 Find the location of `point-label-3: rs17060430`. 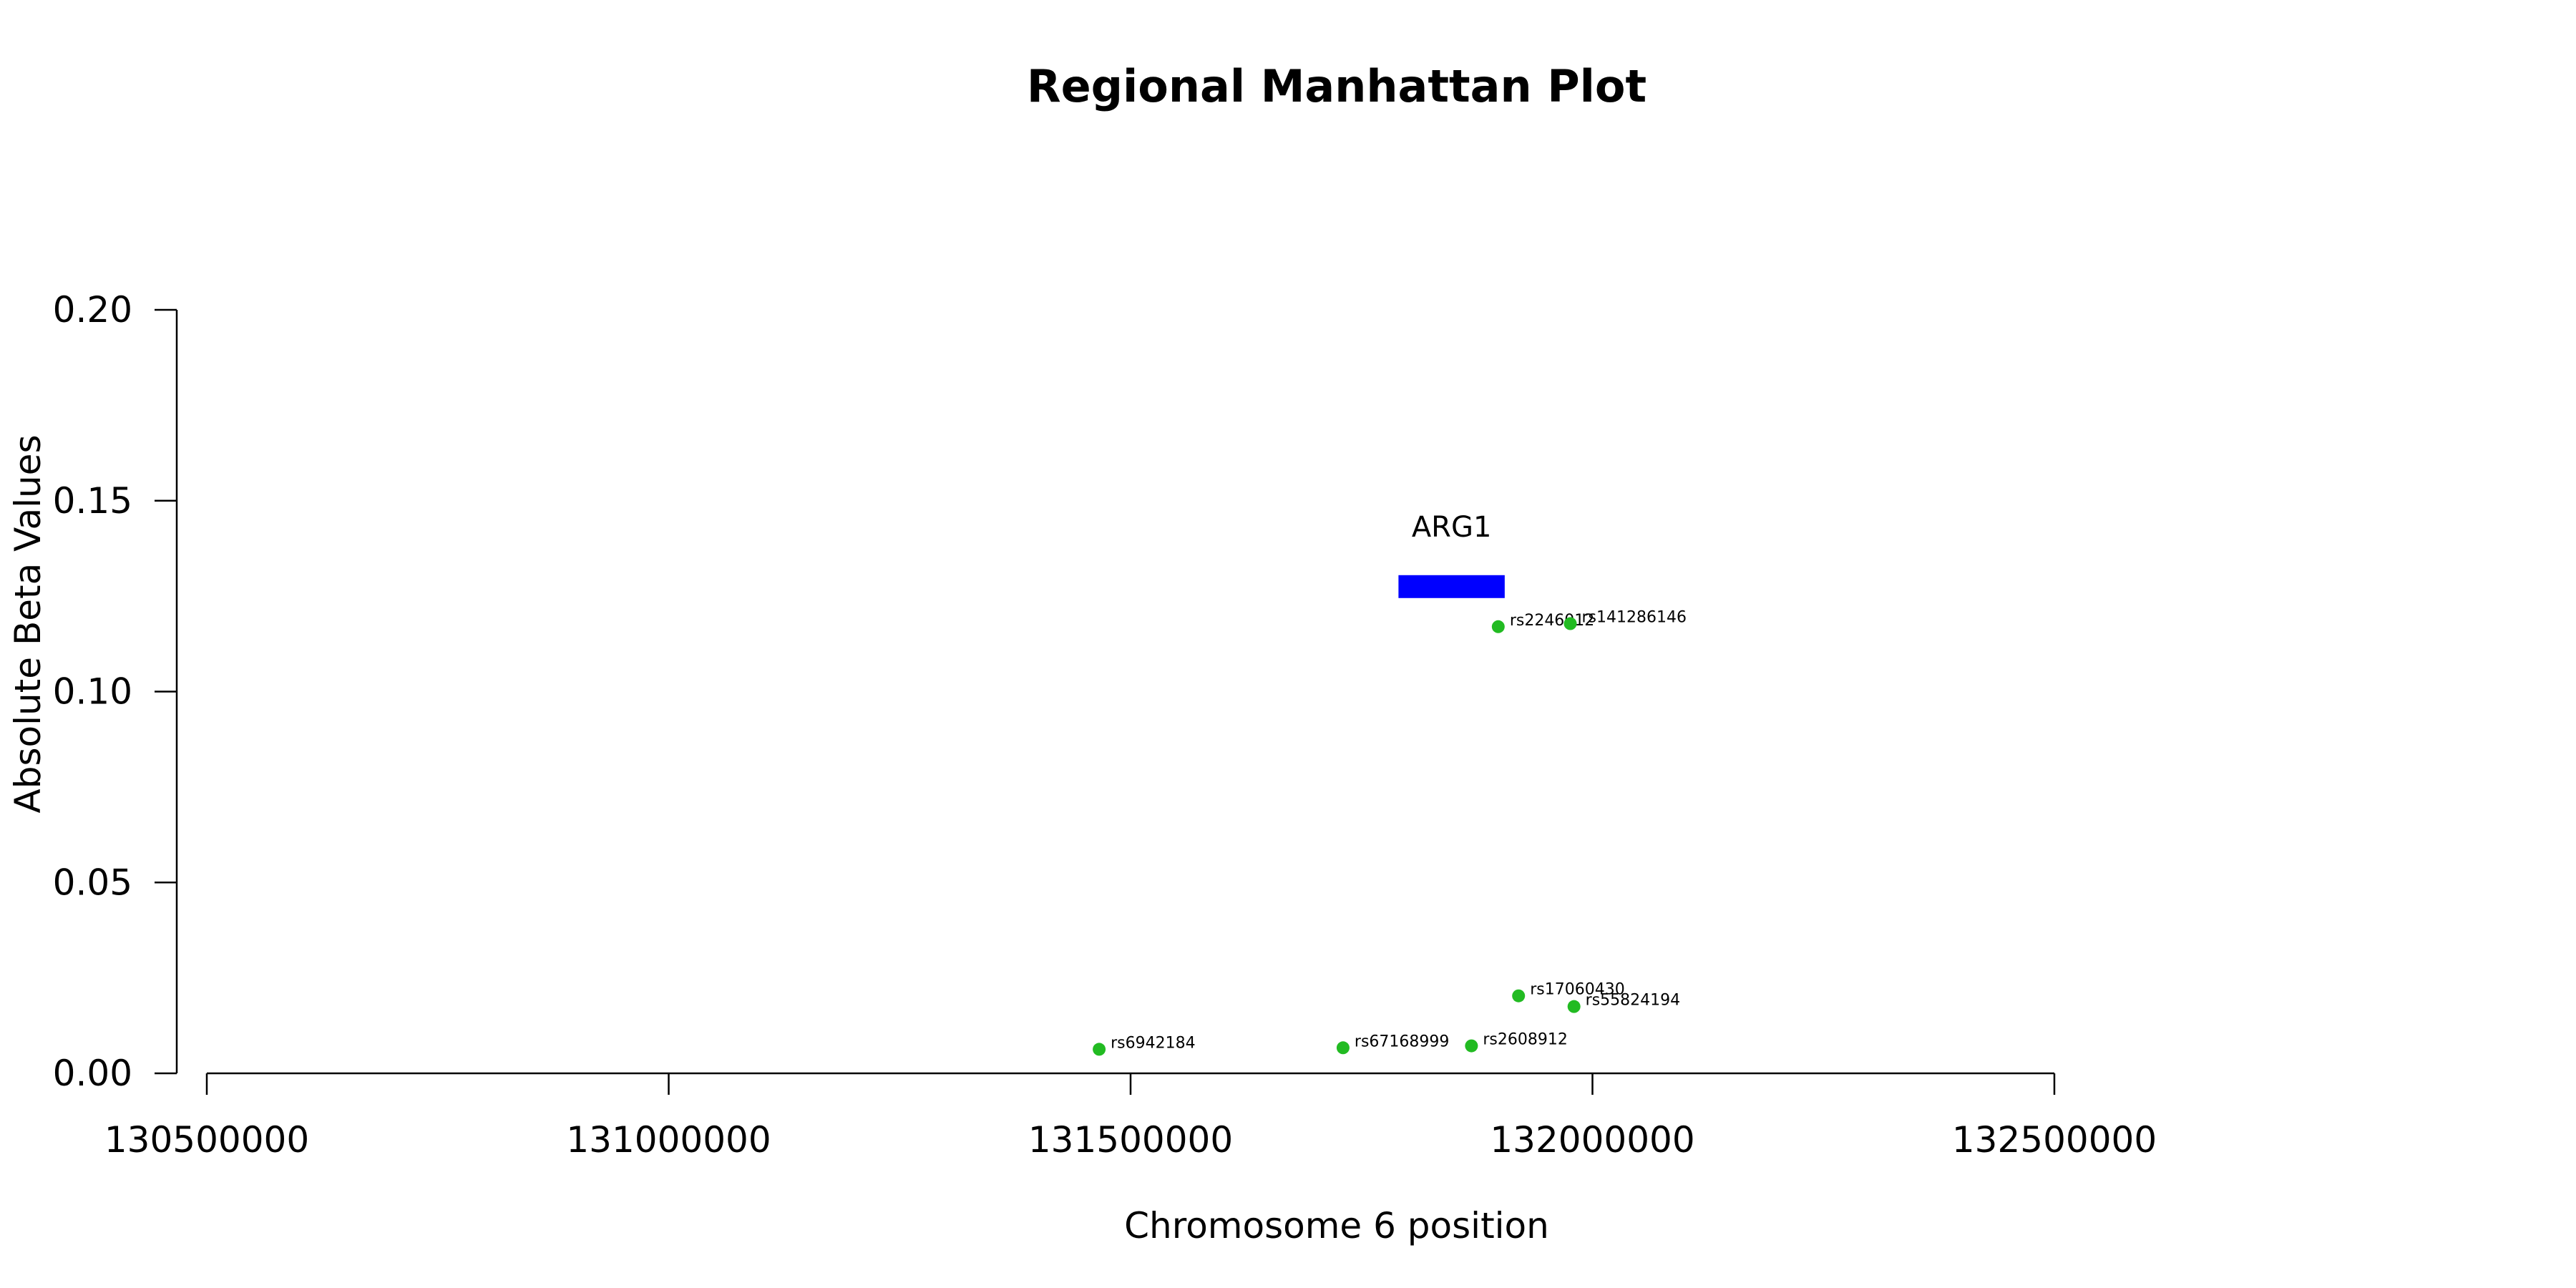

point-label-3: rs17060430 is located at coordinates (1577, 990).